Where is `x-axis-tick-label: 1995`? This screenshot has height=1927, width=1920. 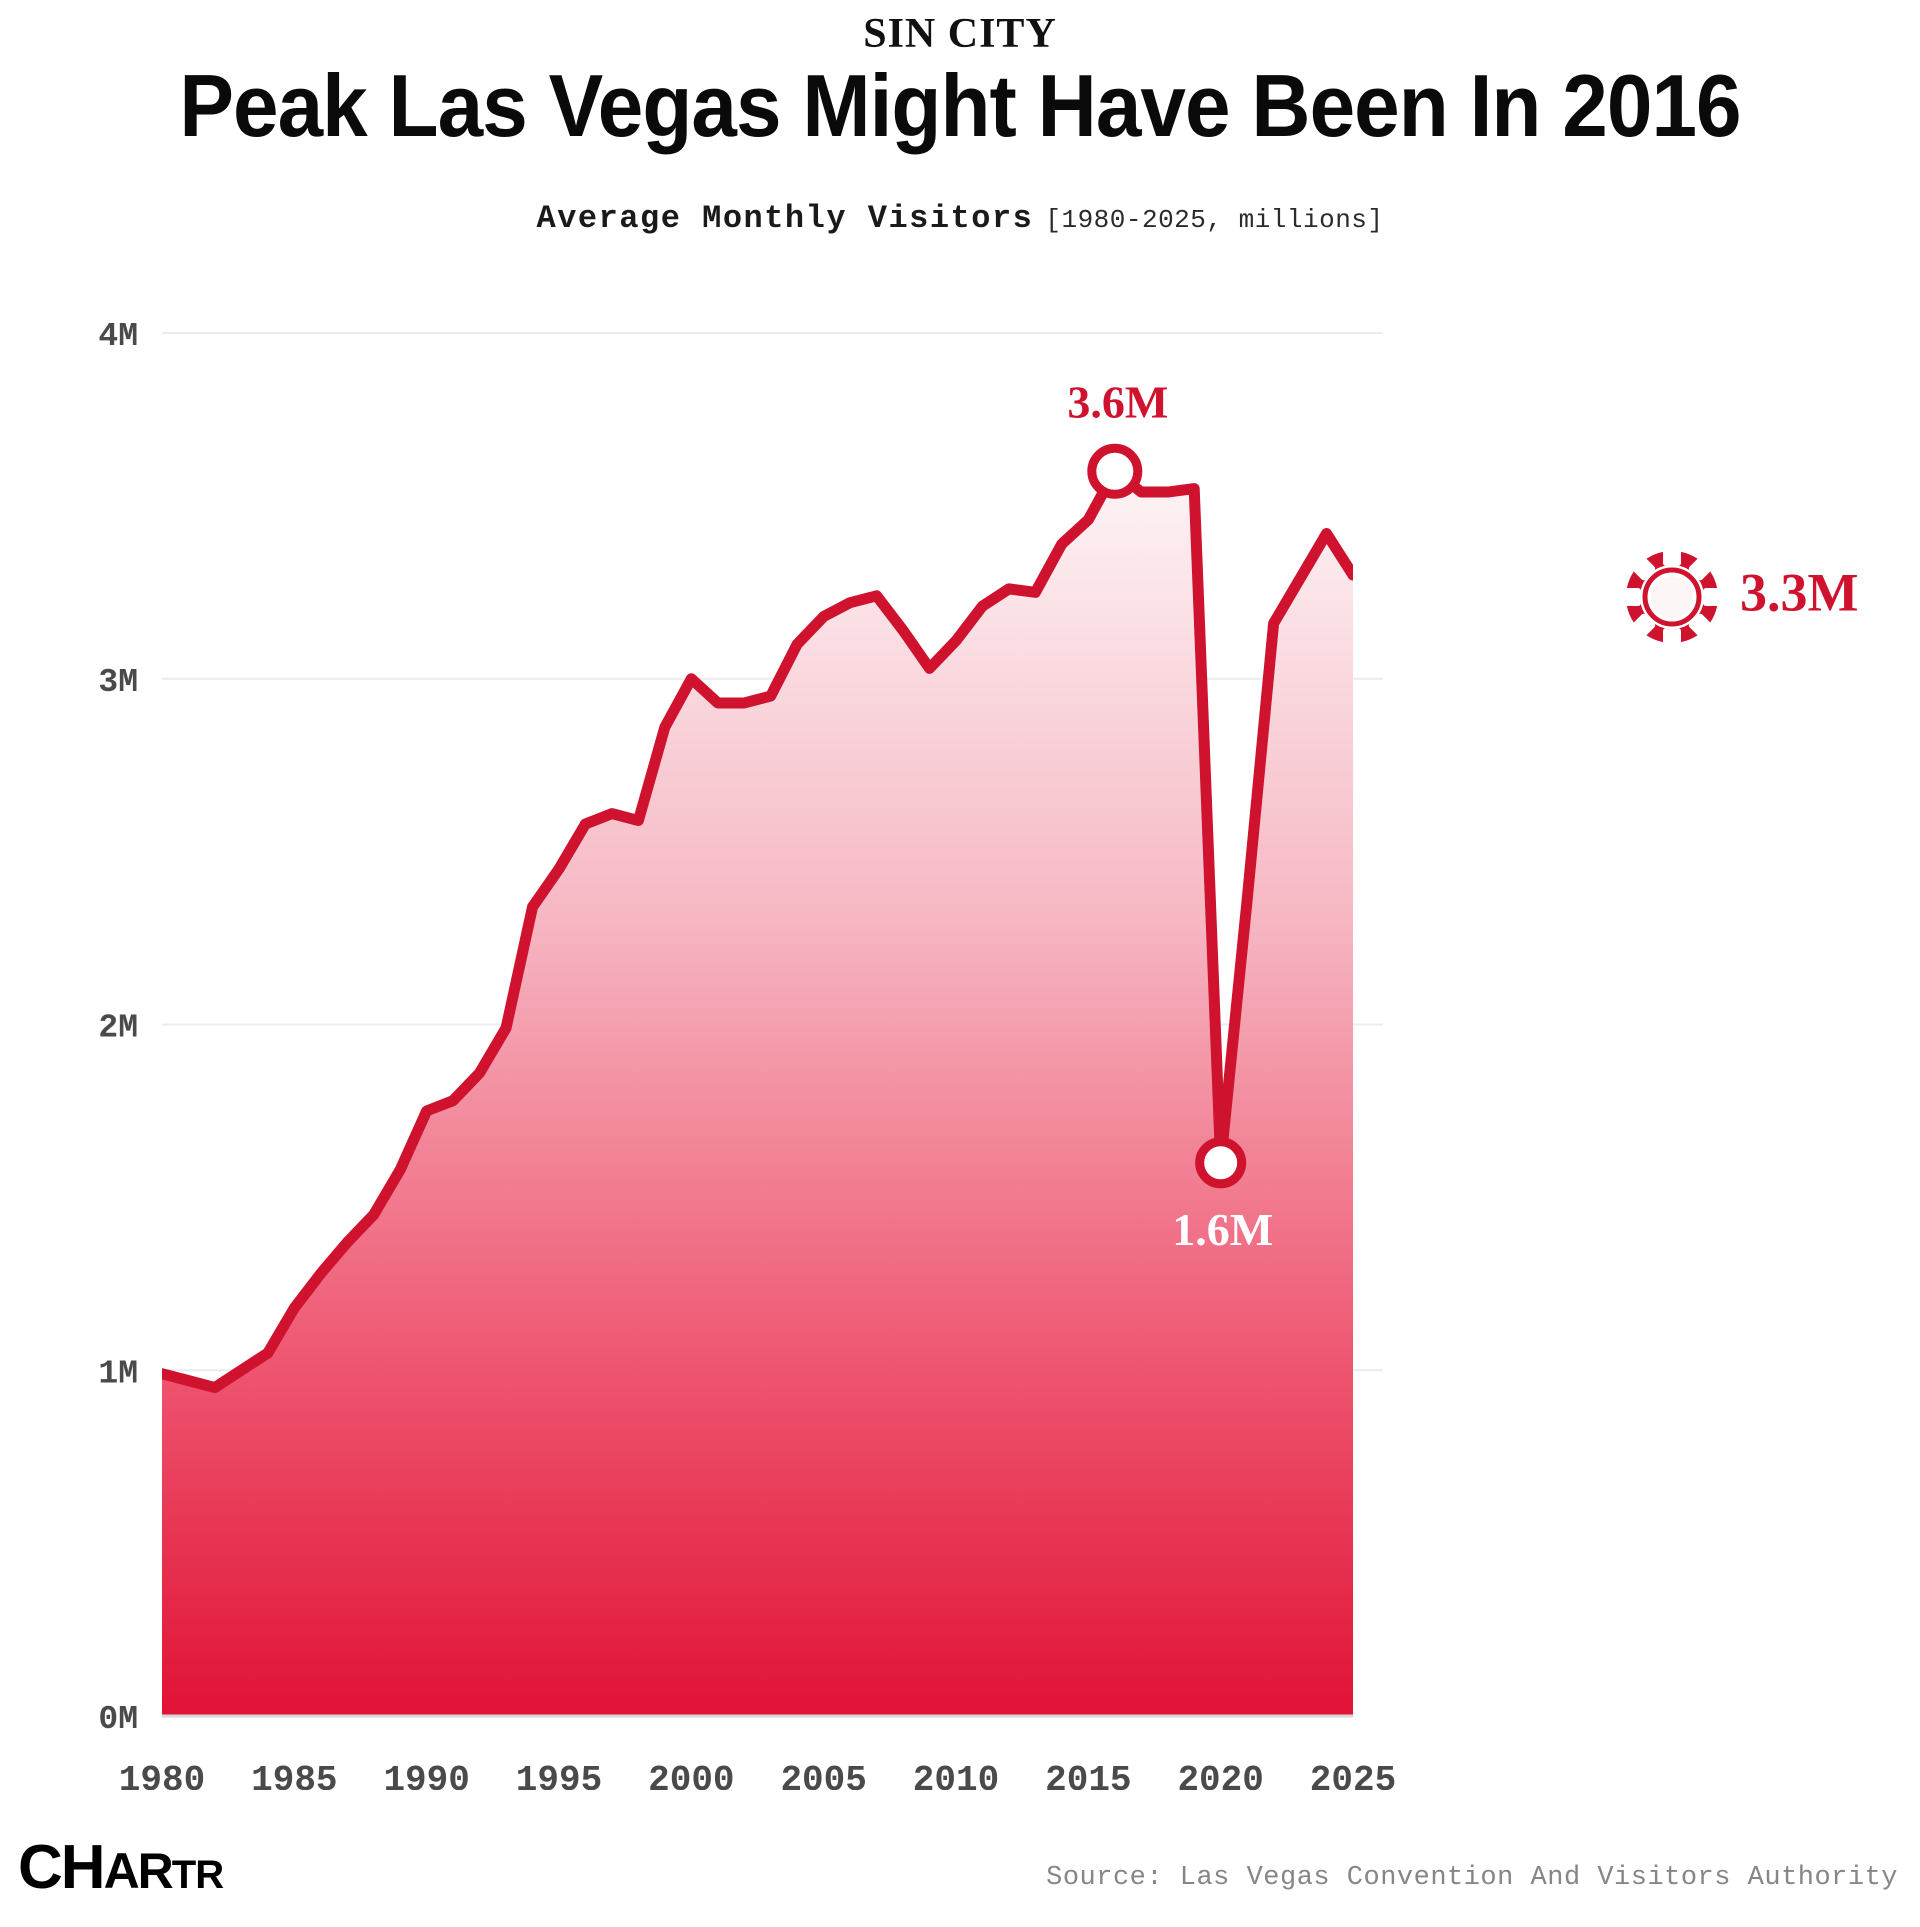 x-axis-tick-label: 1995 is located at coordinates (559, 1775).